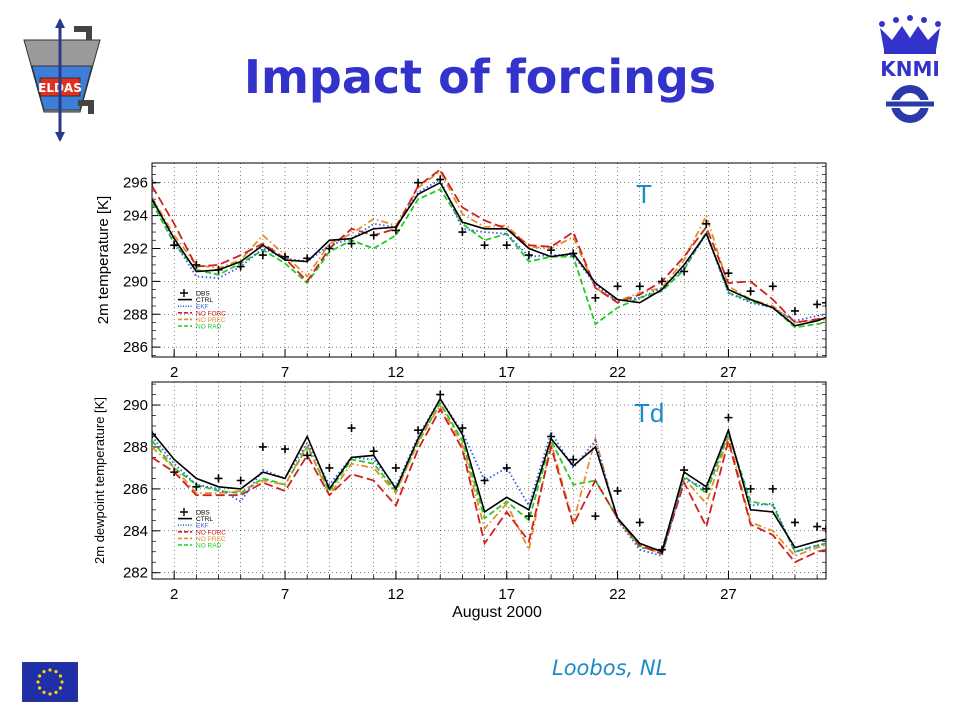 The height and width of the screenshot is (720, 960). What do you see at coordinates (644, 194) in the screenshot?
I see `panel-label: T` at bounding box center [644, 194].